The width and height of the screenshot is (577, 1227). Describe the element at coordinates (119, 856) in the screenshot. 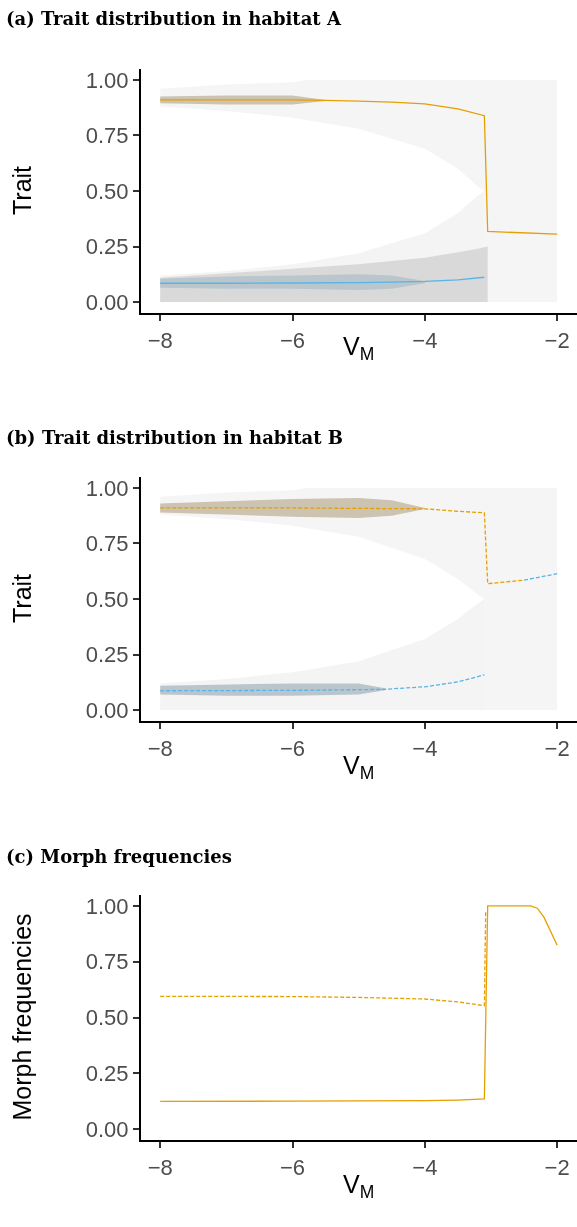

I see `chart-title: (c) Morph frequencies` at that location.